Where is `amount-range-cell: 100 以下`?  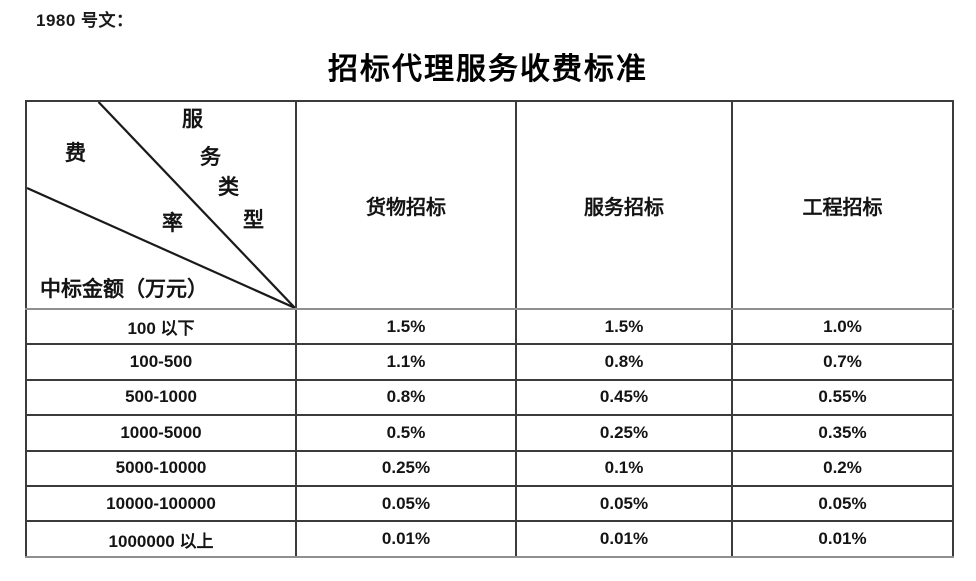 amount-range-cell: 100 以下 is located at coordinates (161, 326).